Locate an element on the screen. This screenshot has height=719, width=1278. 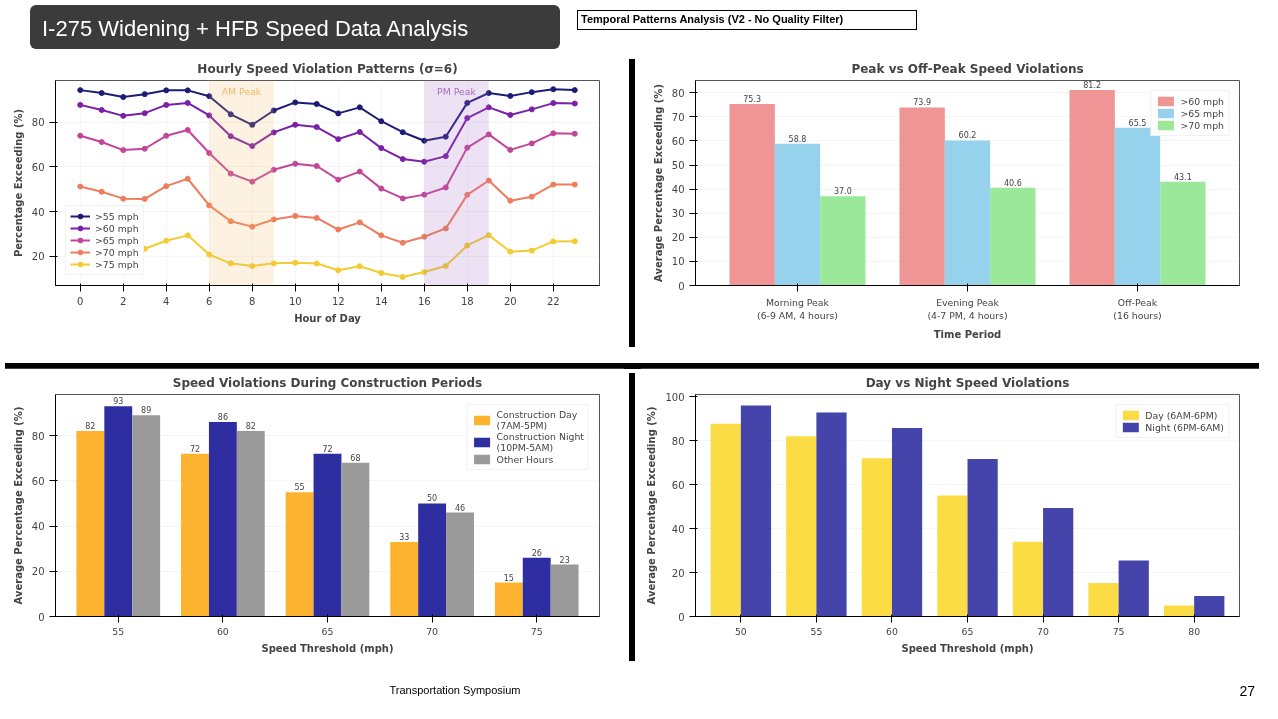
x-tick-label: 80 is located at coordinates (1194, 631).